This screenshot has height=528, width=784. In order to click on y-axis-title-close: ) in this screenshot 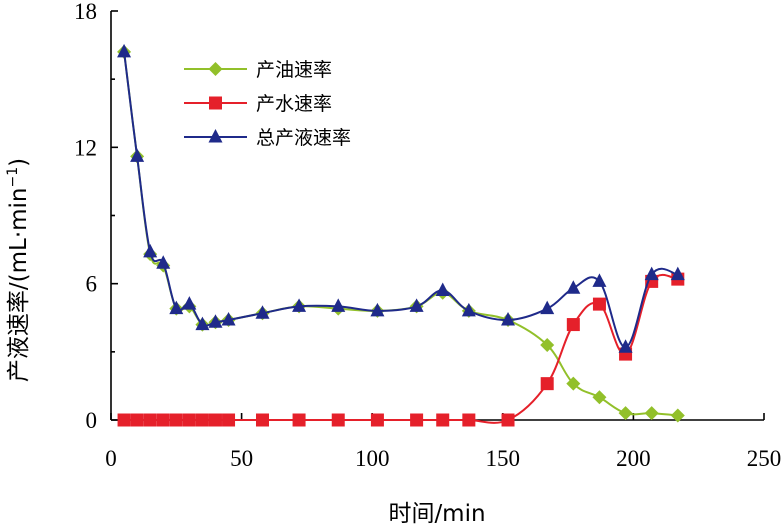, I will do `click(19, 162)`.